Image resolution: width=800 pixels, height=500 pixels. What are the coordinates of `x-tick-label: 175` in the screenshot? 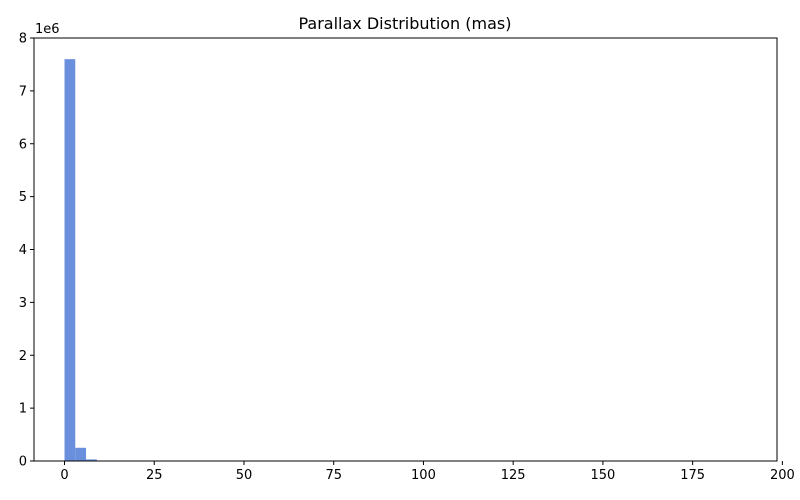 It's located at (692, 475).